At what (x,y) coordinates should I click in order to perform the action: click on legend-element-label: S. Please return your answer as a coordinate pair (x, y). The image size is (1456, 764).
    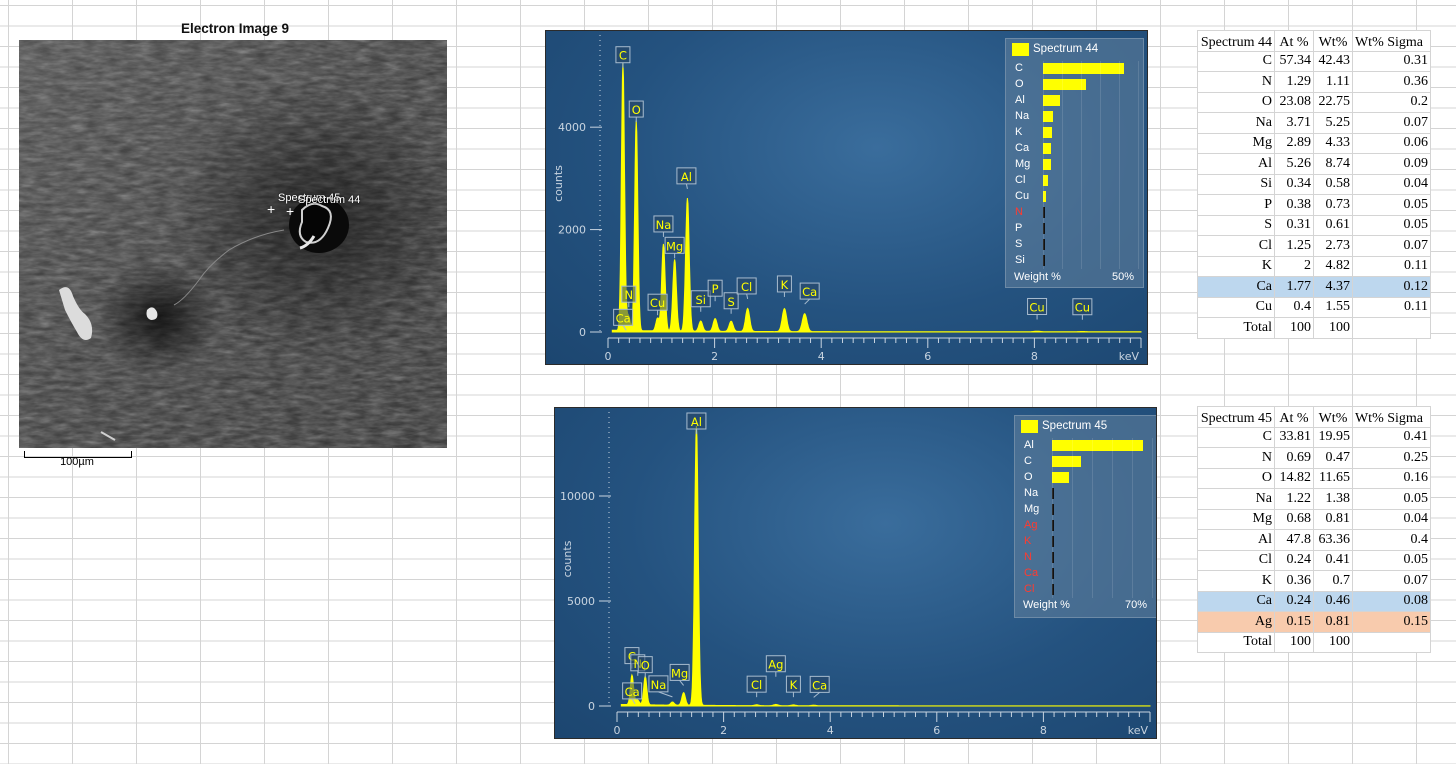
    Looking at the image, I should click on (1019, 244).